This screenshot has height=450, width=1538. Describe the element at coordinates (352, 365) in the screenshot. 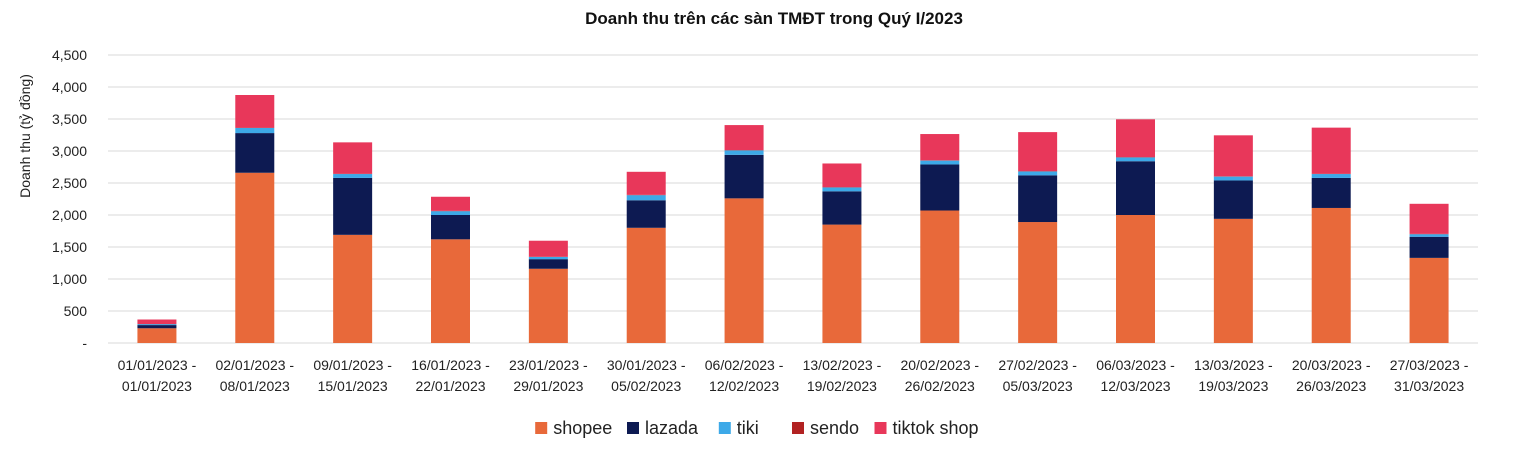

I see `x-tick-label: 09/01/2023 -` at that location.